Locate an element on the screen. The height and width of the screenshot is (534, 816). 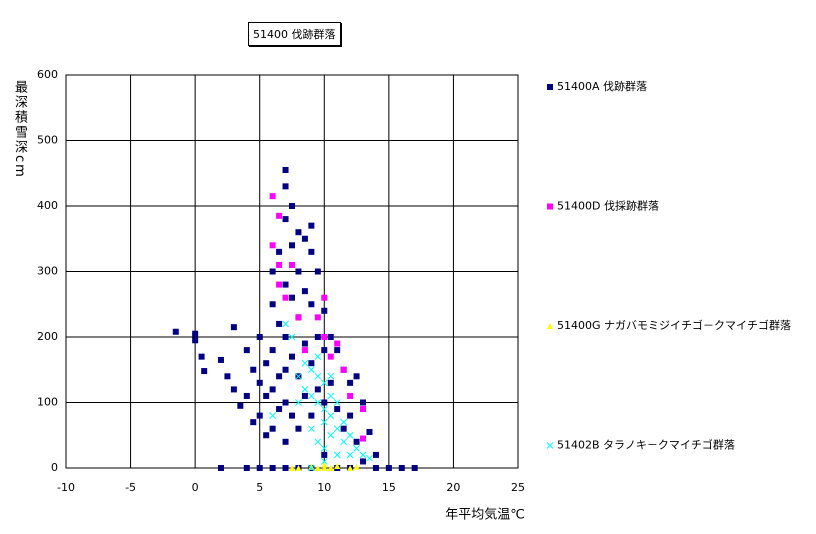
x-tick-label: 15 is located at coordinates (389, 487).